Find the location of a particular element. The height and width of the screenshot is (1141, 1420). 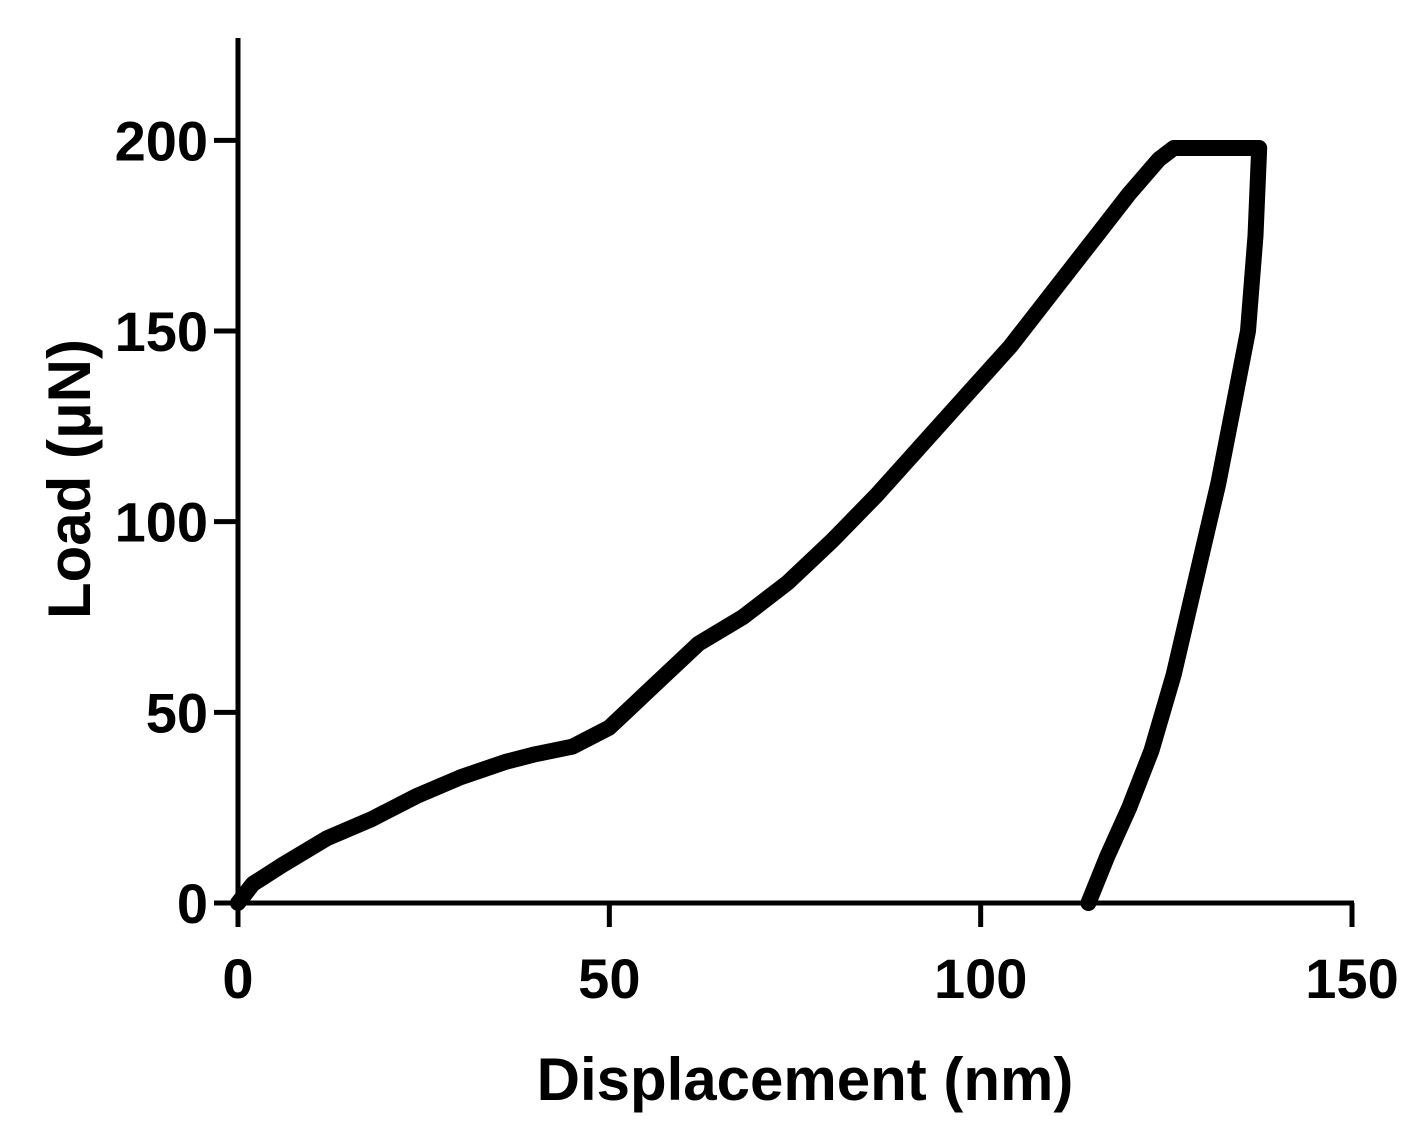

x-tick-label: 0 is located at coordinates (237, 978).